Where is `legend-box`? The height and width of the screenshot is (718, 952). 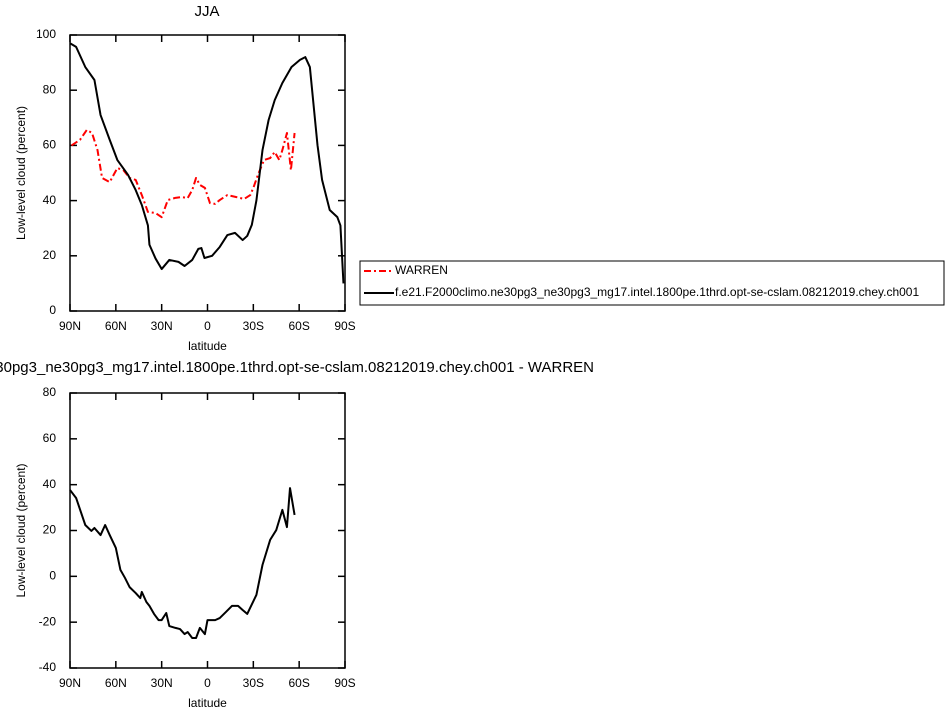
legend-box is located at coordinates (652, 283).